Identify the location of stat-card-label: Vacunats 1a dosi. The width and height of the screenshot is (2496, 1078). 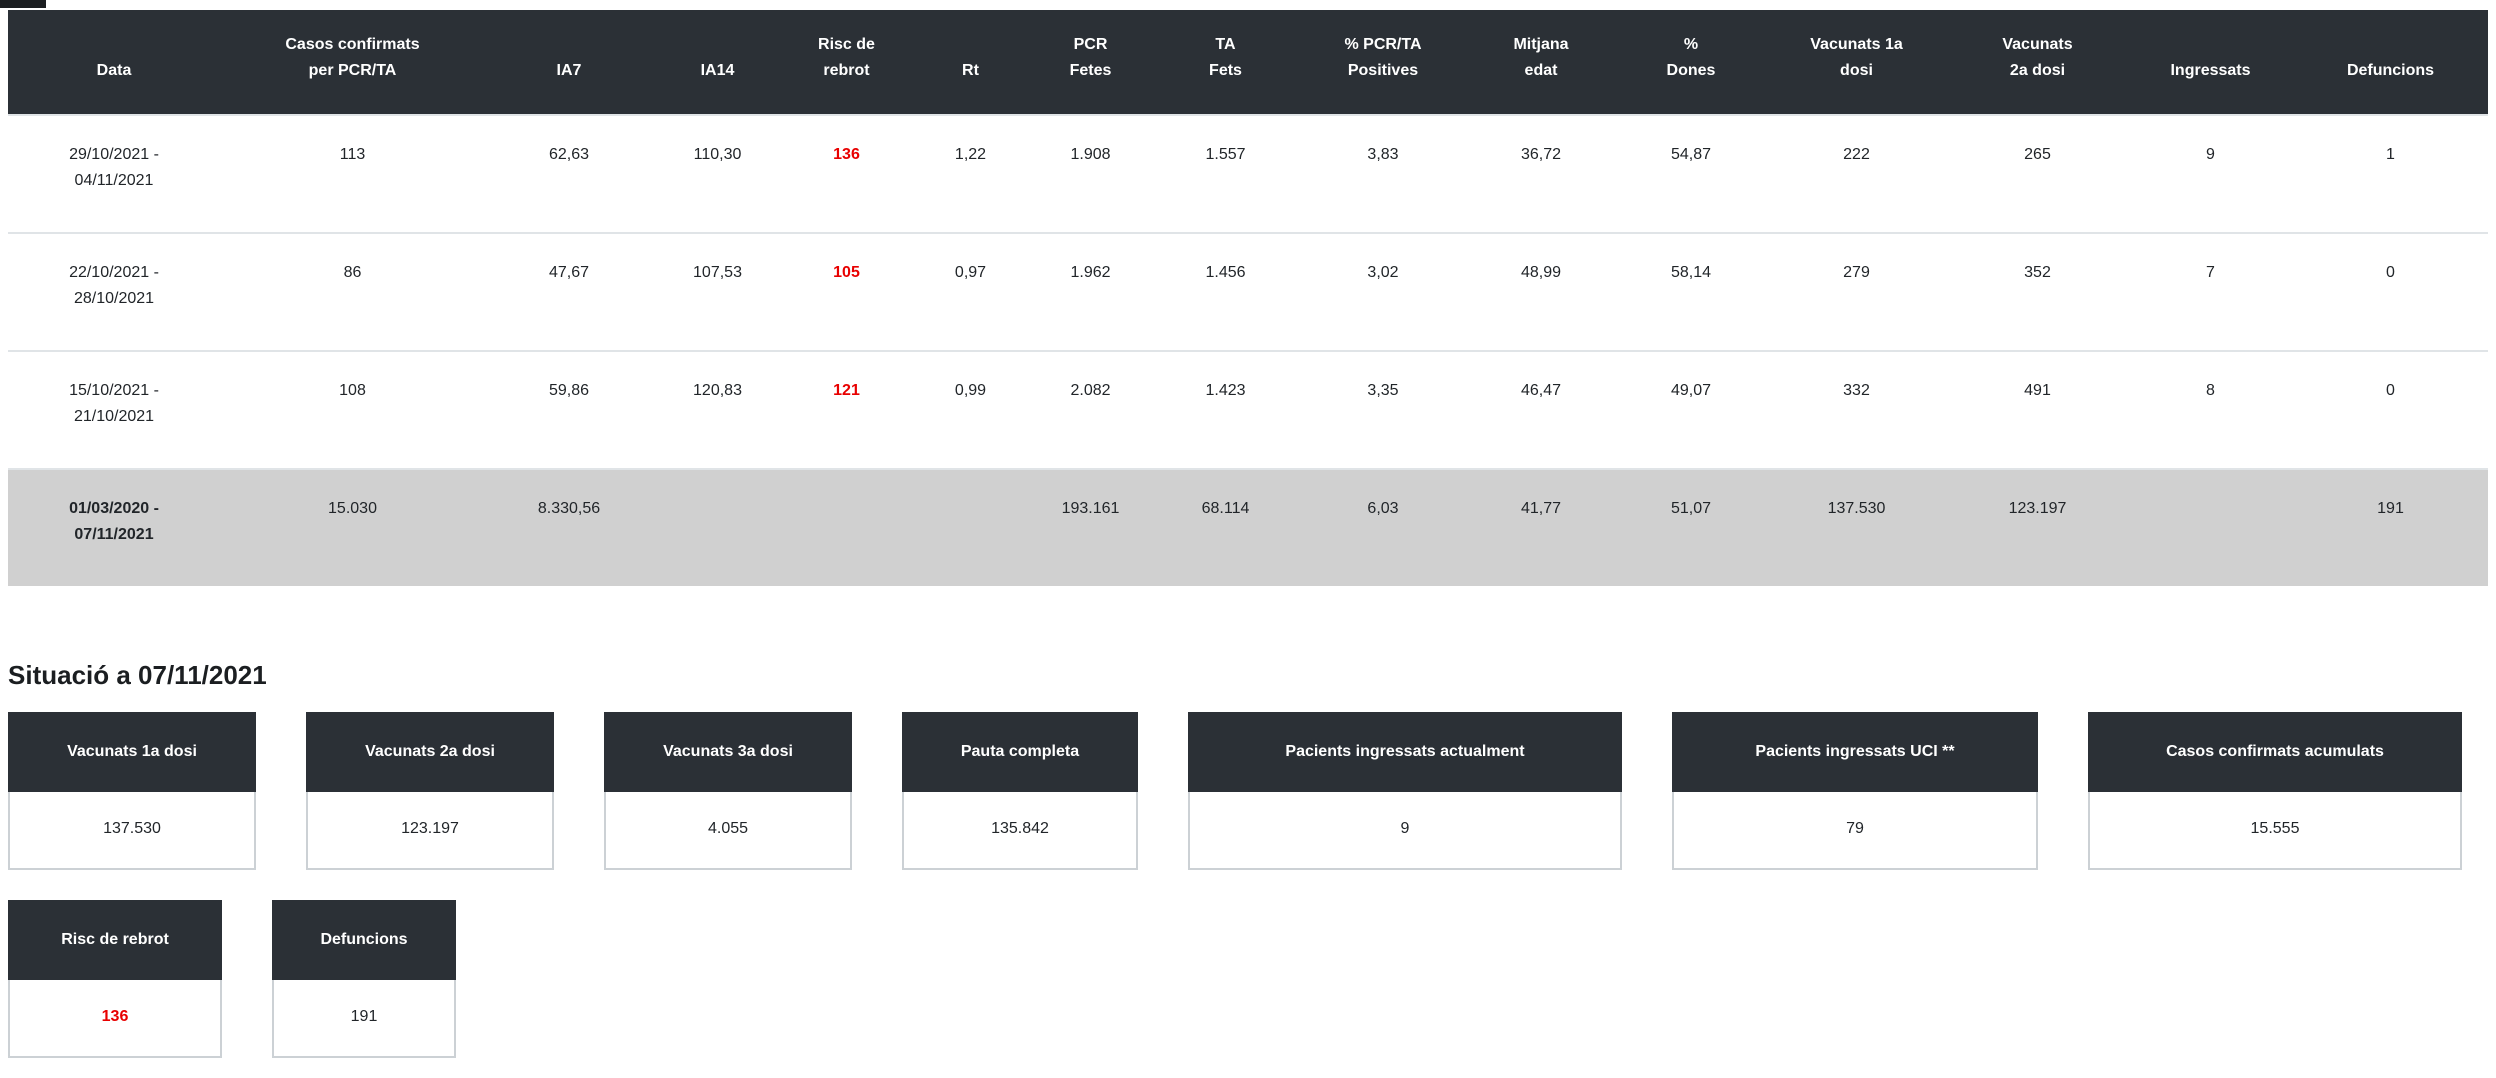
(132, 752).